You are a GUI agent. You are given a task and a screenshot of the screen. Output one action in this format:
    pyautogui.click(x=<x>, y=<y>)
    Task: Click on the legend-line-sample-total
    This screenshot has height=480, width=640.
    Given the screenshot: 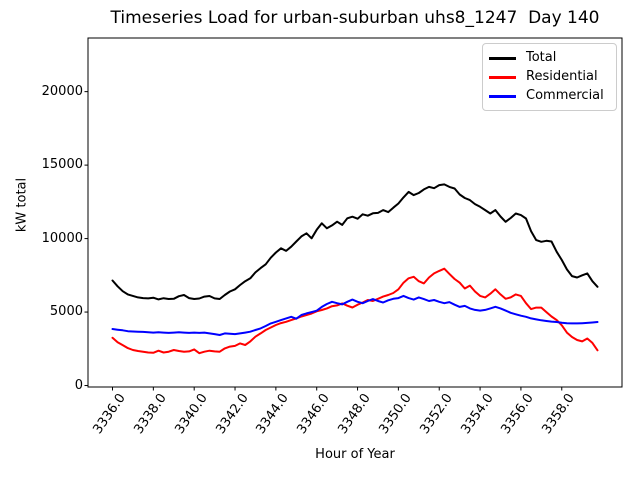 What is the action you would take?
    pyautogui.click(x=502, y=58)
    